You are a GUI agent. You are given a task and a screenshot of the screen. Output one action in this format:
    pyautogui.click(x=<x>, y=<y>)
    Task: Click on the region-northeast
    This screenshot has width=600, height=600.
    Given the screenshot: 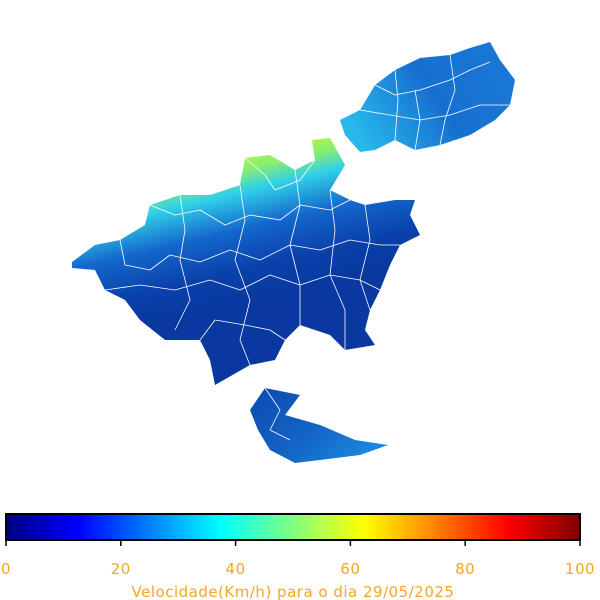 What is the action you would take?
    pyautogui.click(x=427, y=97)
    